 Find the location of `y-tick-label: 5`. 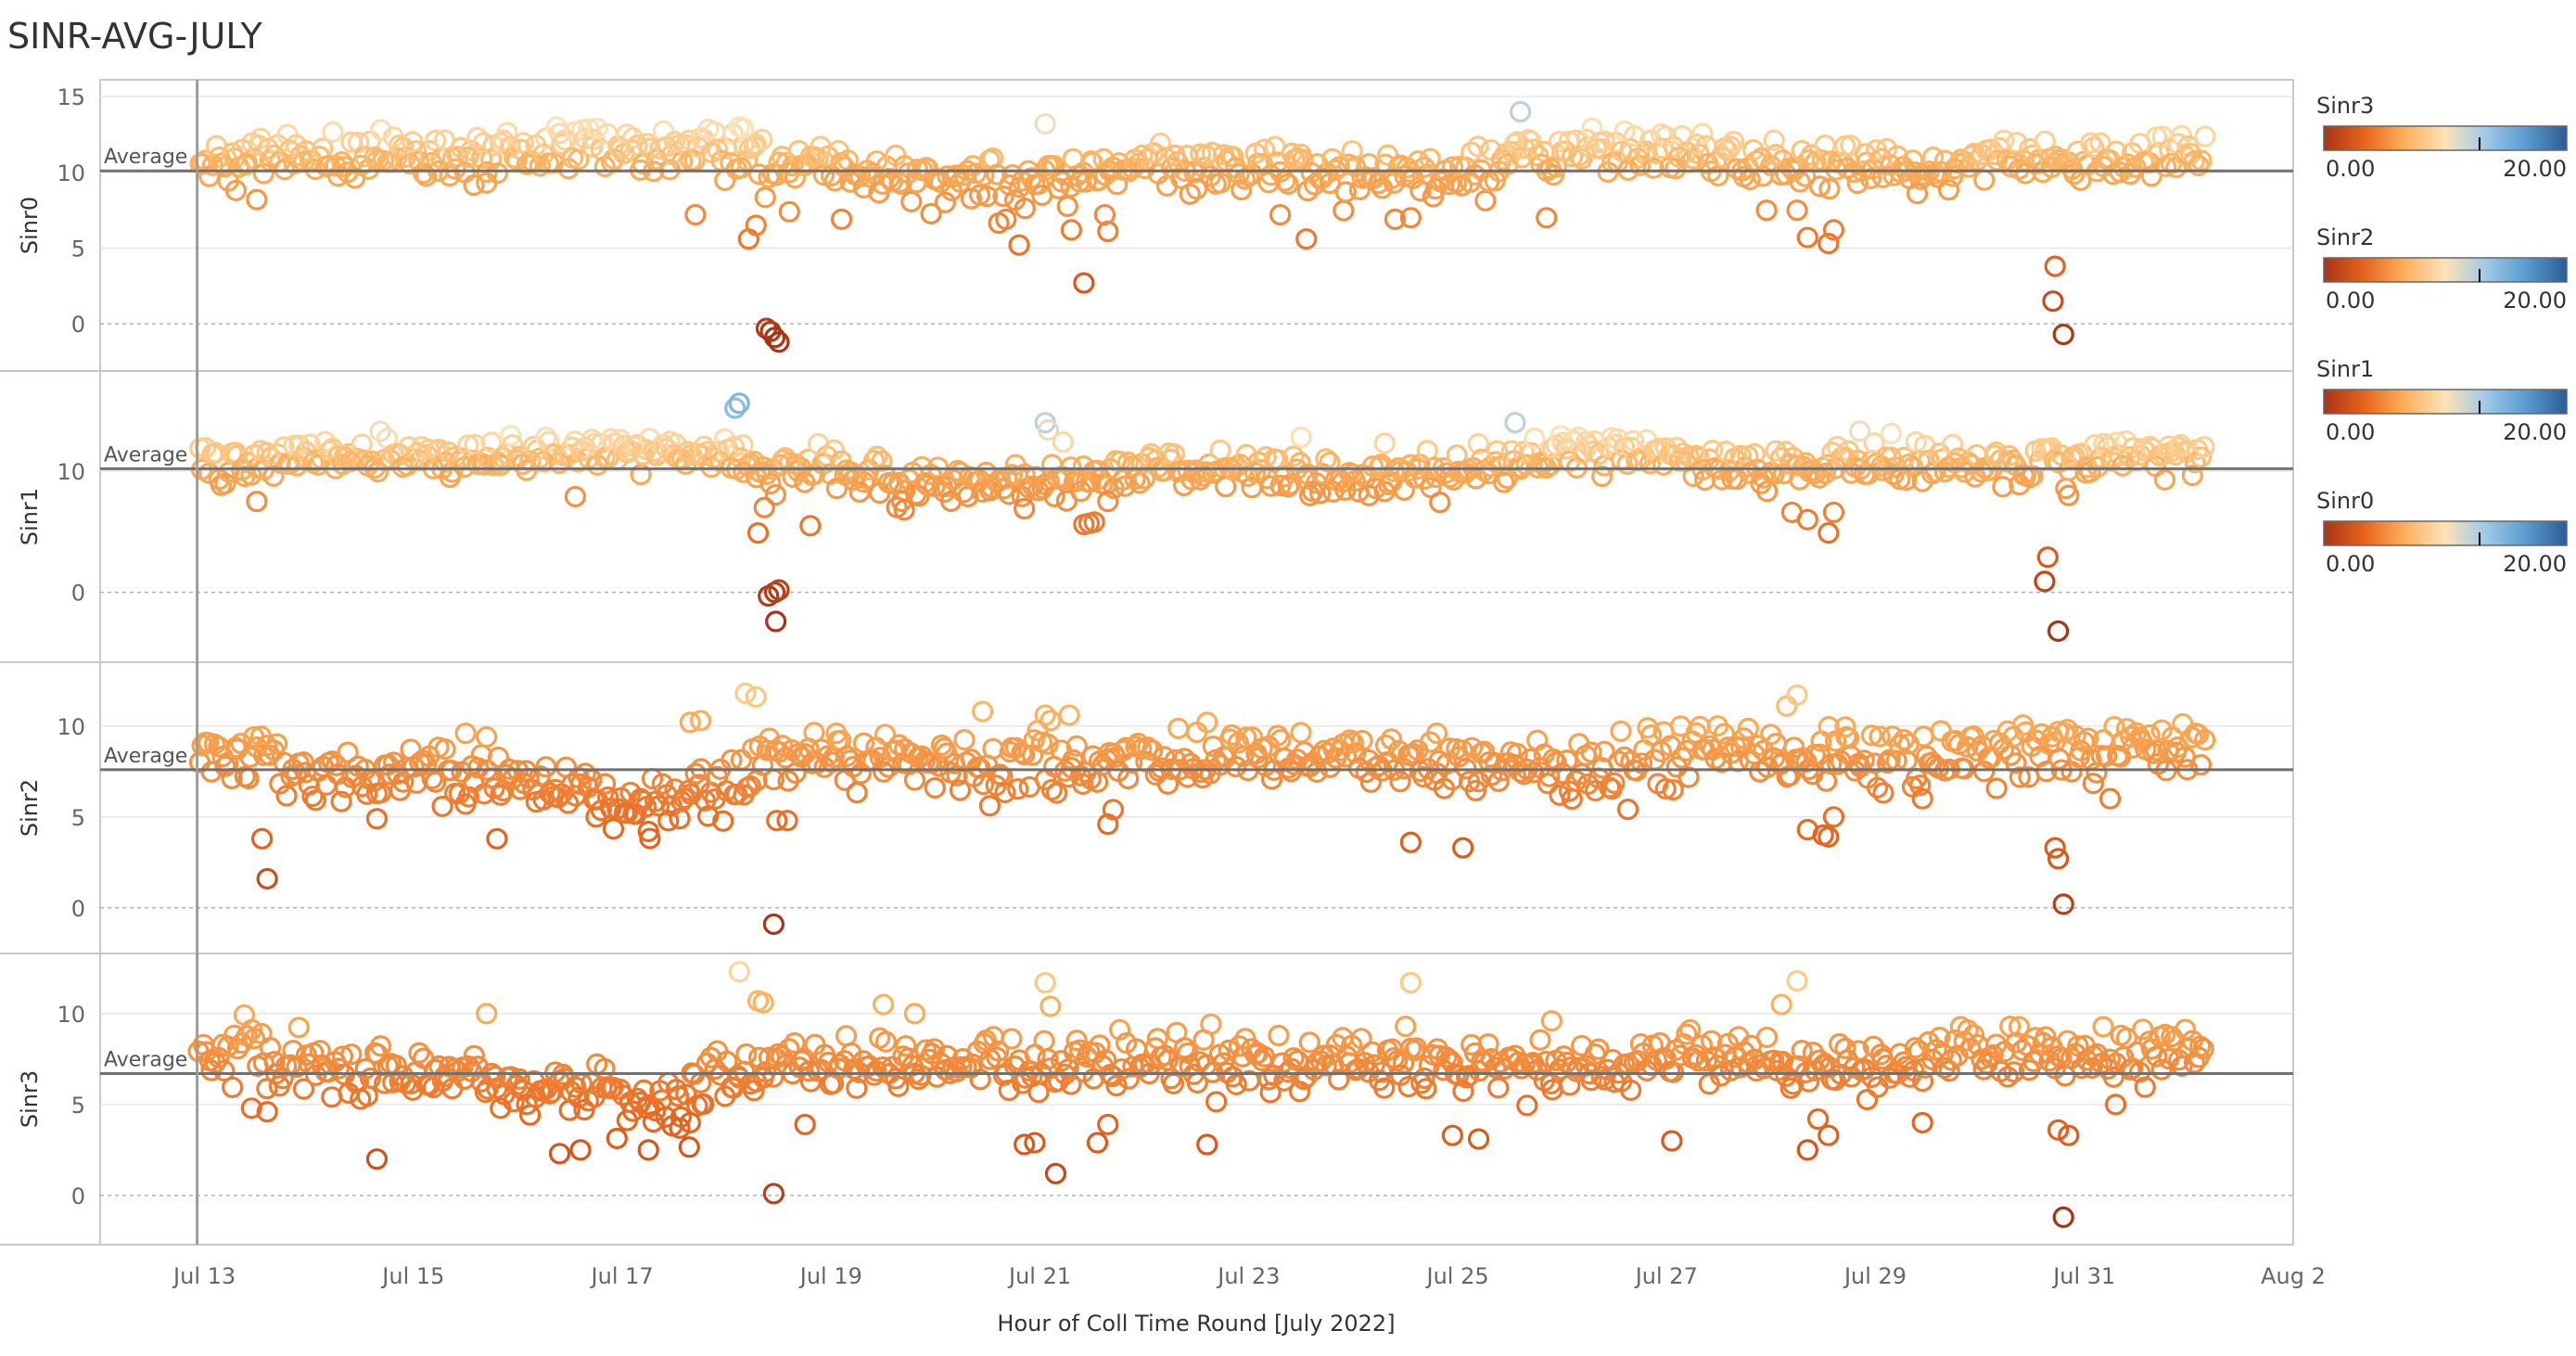

y-tick-label: 5 is located at coordinates (78, 249).